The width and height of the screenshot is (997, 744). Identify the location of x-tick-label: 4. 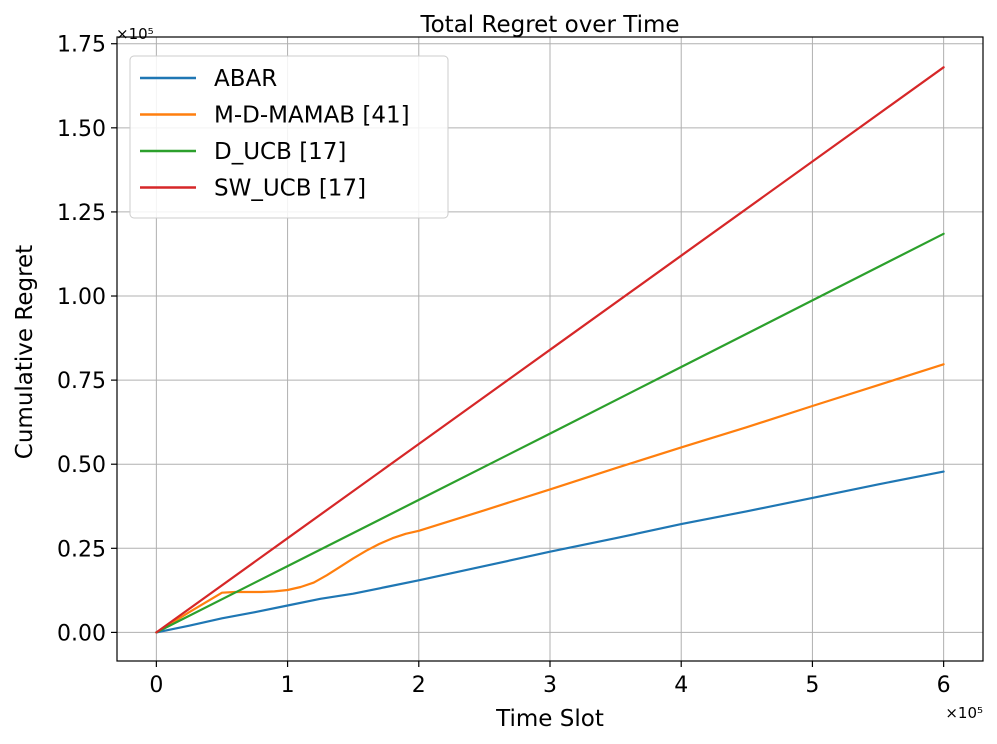
(681, 685).